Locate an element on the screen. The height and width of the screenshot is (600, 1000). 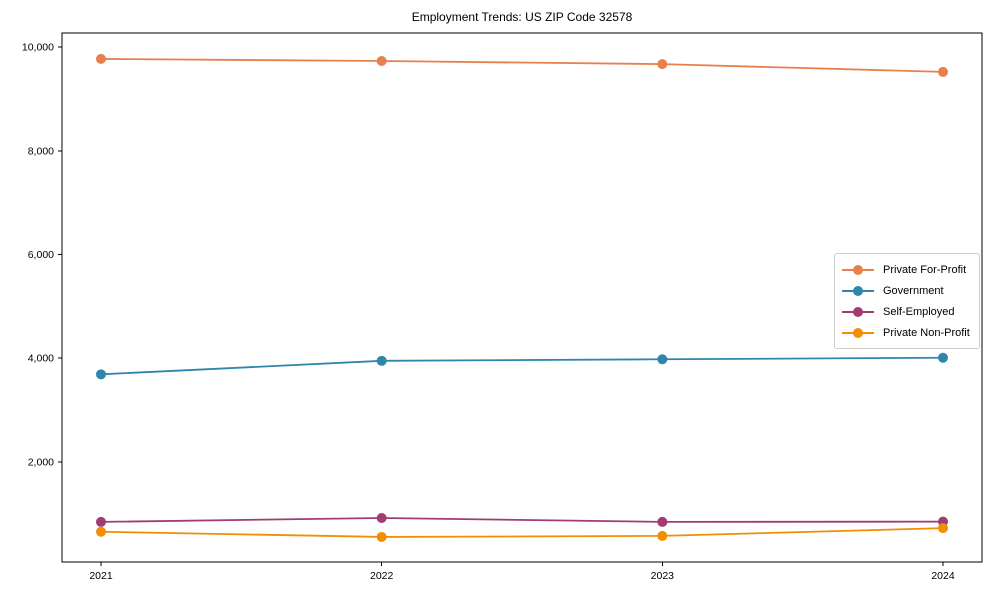
x-tick-label: 2022 is located at coordinates (382, 576).